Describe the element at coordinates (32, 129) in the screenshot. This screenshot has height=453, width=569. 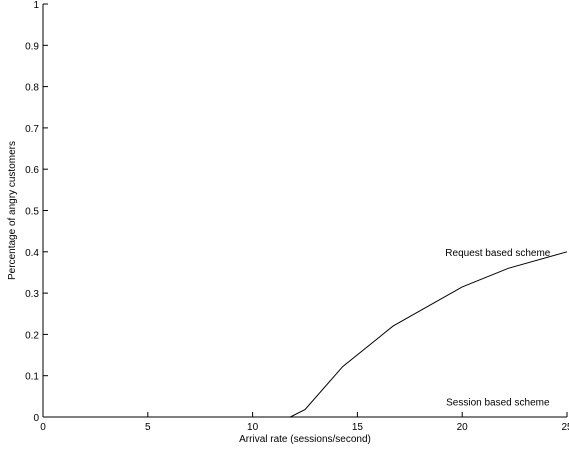
I see `y-tick-label: 0.7` at that location.